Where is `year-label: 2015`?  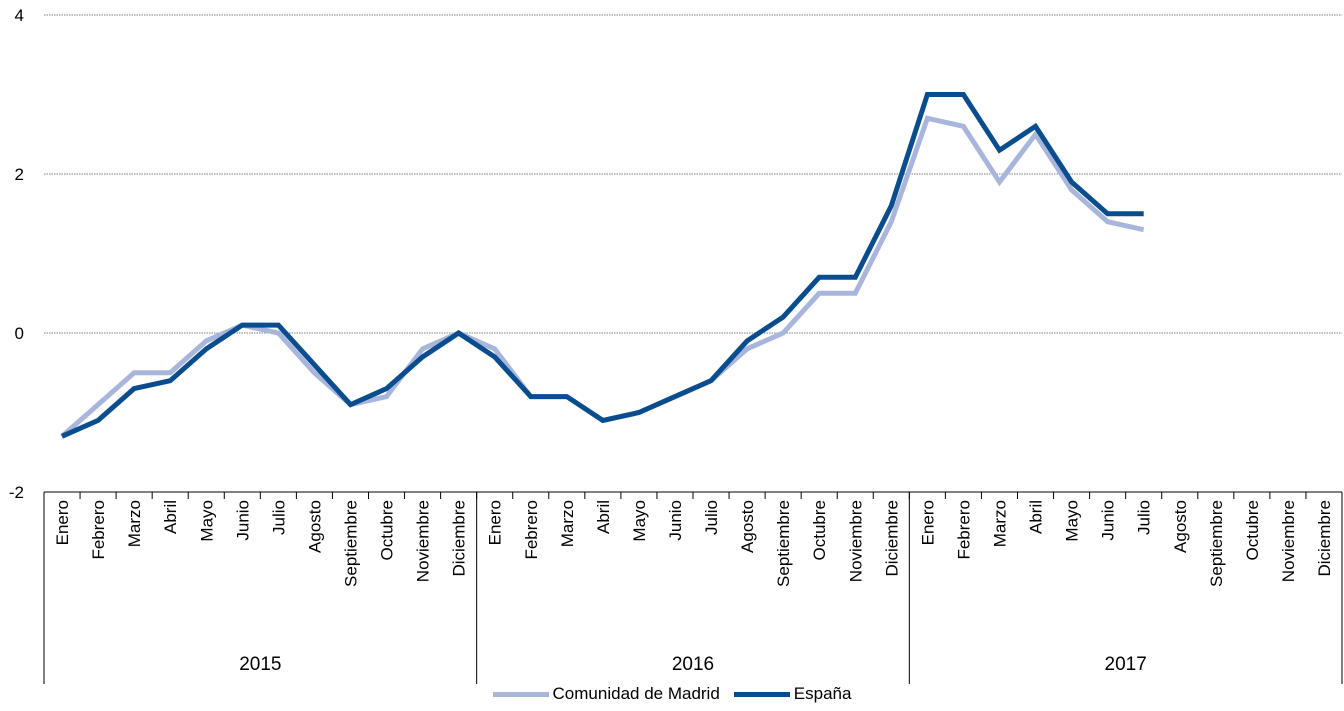
year-label: 2015 is located at coordinates (260, 664).